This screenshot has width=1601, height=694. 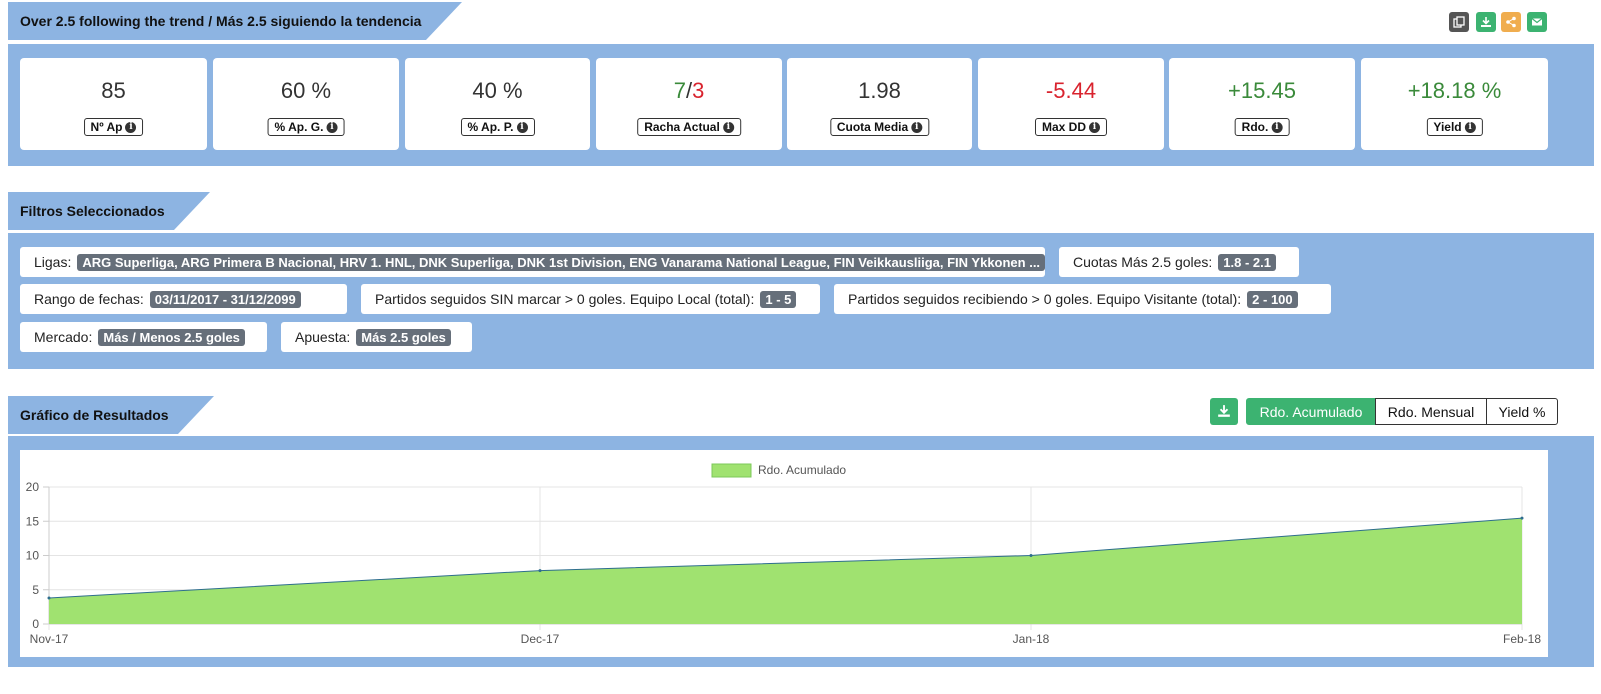 I want to click on stat-label-text: Yield, so click(x=1447, y=127).